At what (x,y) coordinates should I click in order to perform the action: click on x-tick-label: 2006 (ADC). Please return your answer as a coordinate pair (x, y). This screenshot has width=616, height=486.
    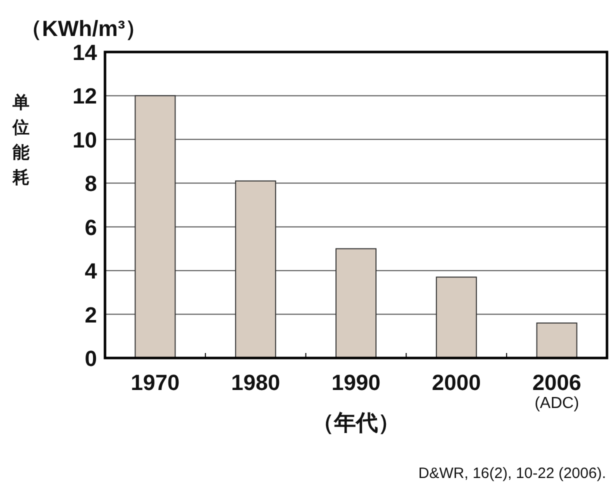
    Looking at the image, I should click on (557, 391).